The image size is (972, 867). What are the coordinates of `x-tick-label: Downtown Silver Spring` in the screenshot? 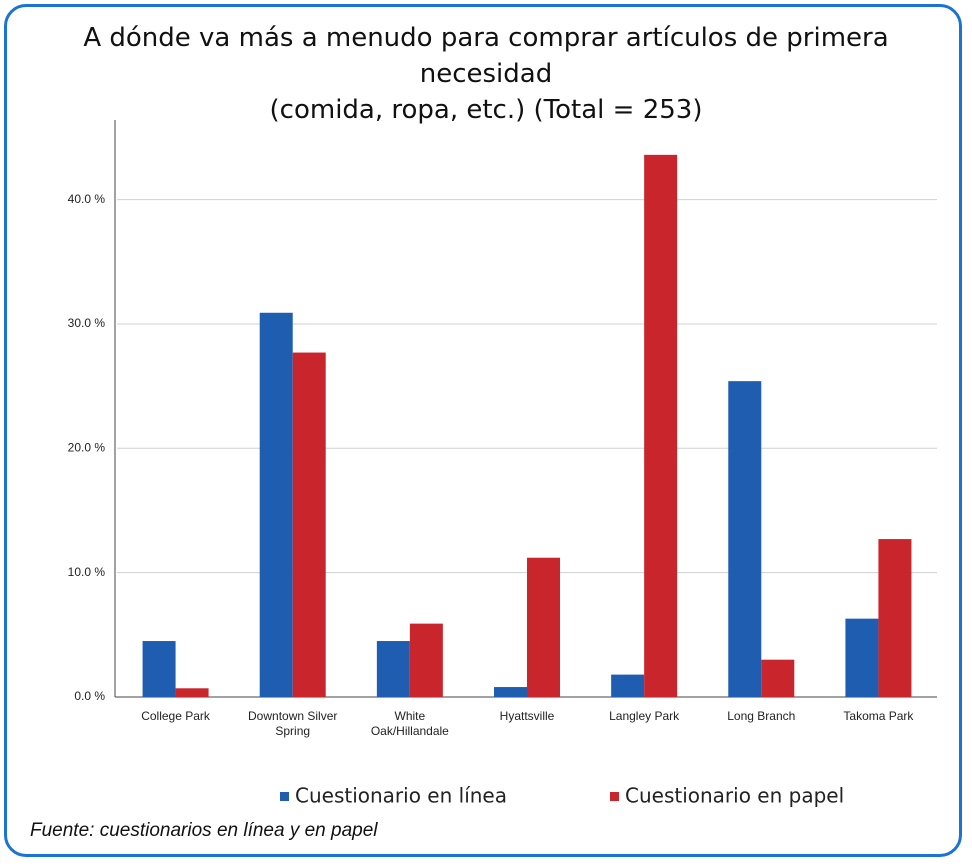 It's located at (293, 723).